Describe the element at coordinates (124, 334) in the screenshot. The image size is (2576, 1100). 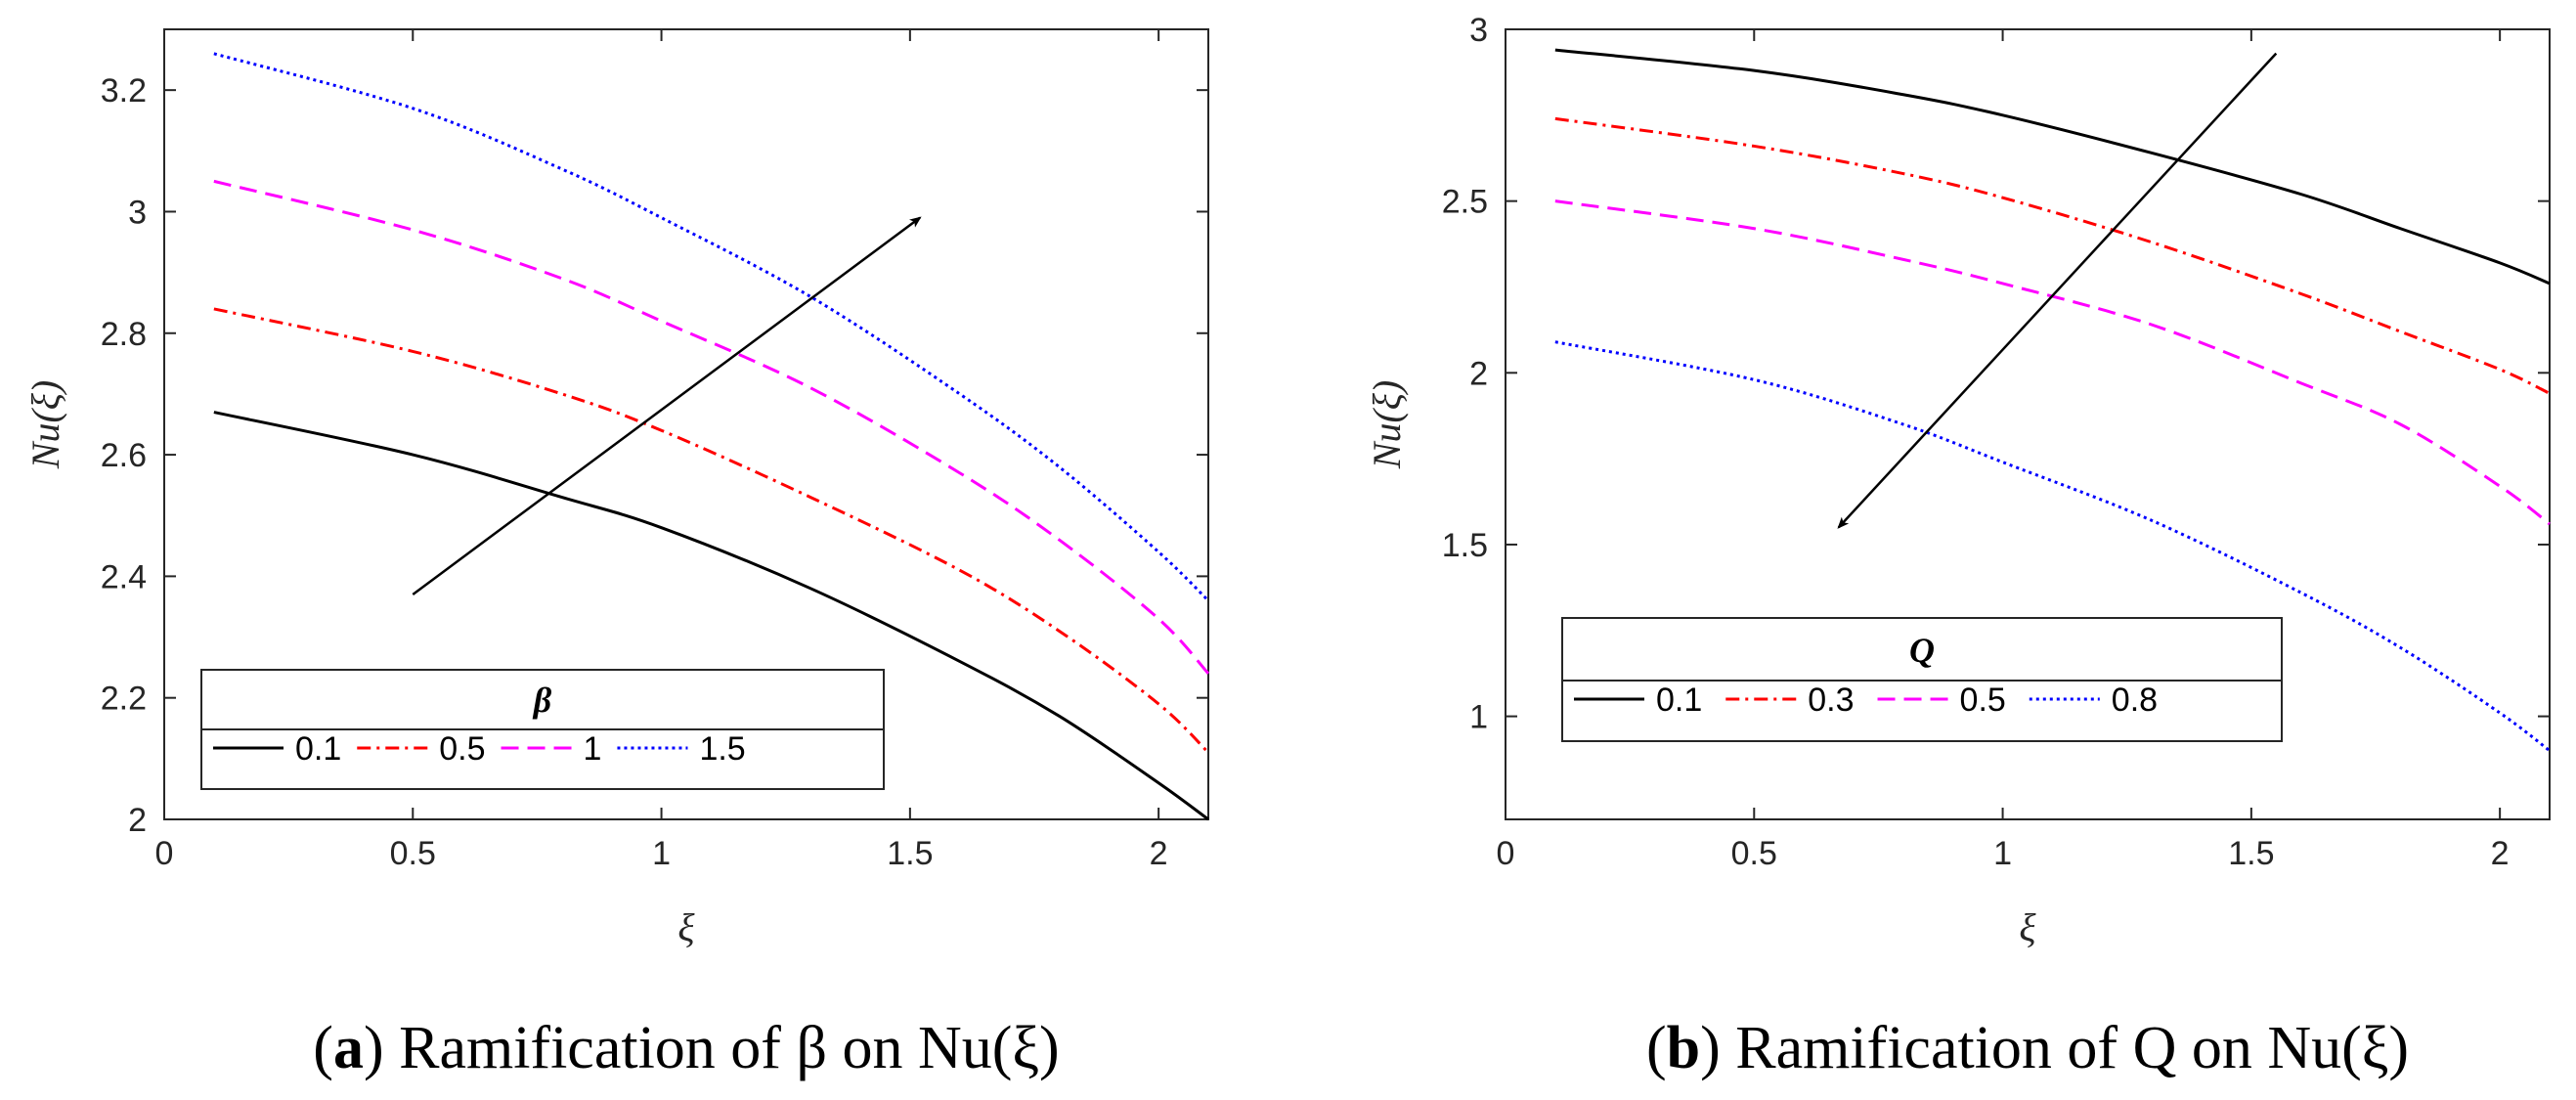
I see `y-tick-label: 2.8` at that location.